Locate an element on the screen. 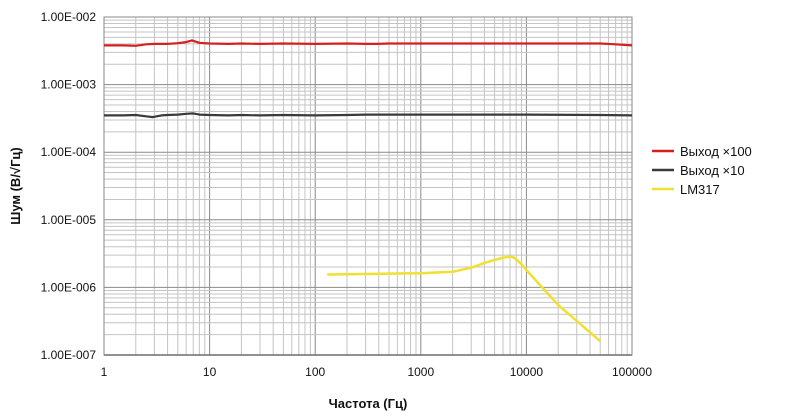 The width and height of the screenshot is (800, 417). x-tick-label: 100 is located at coordinates (315, 372).